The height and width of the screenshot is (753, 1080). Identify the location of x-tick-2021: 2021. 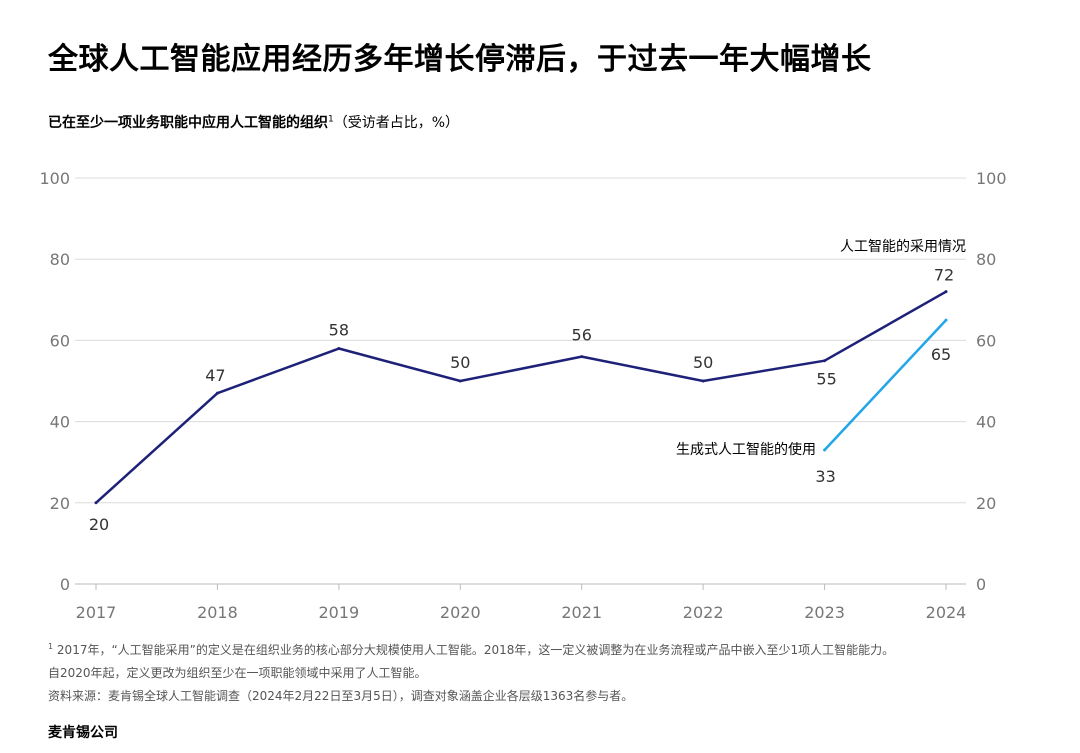
(581, 612).